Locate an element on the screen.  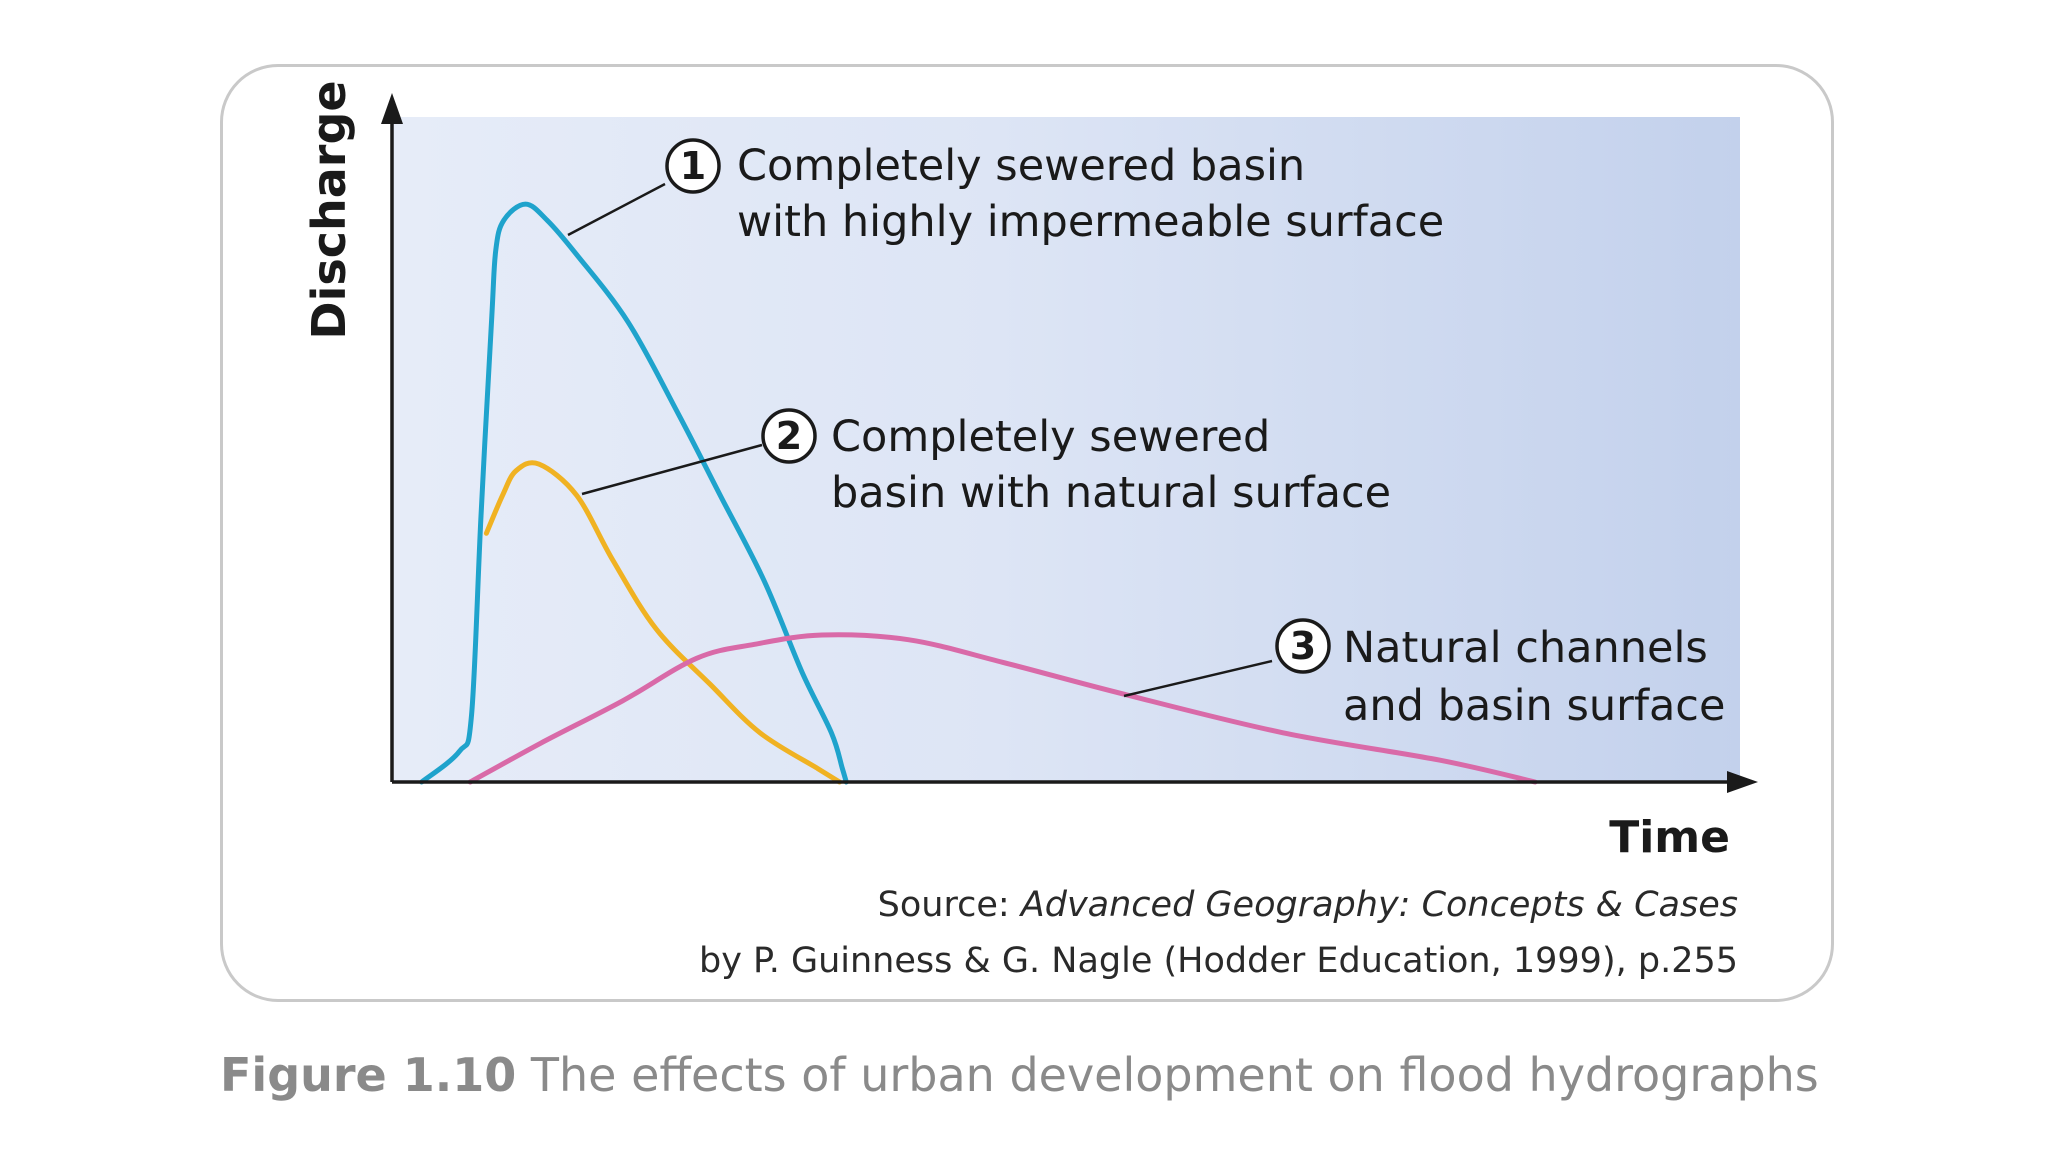
x-axis-label: Time is located at coordinates (1669, 837).